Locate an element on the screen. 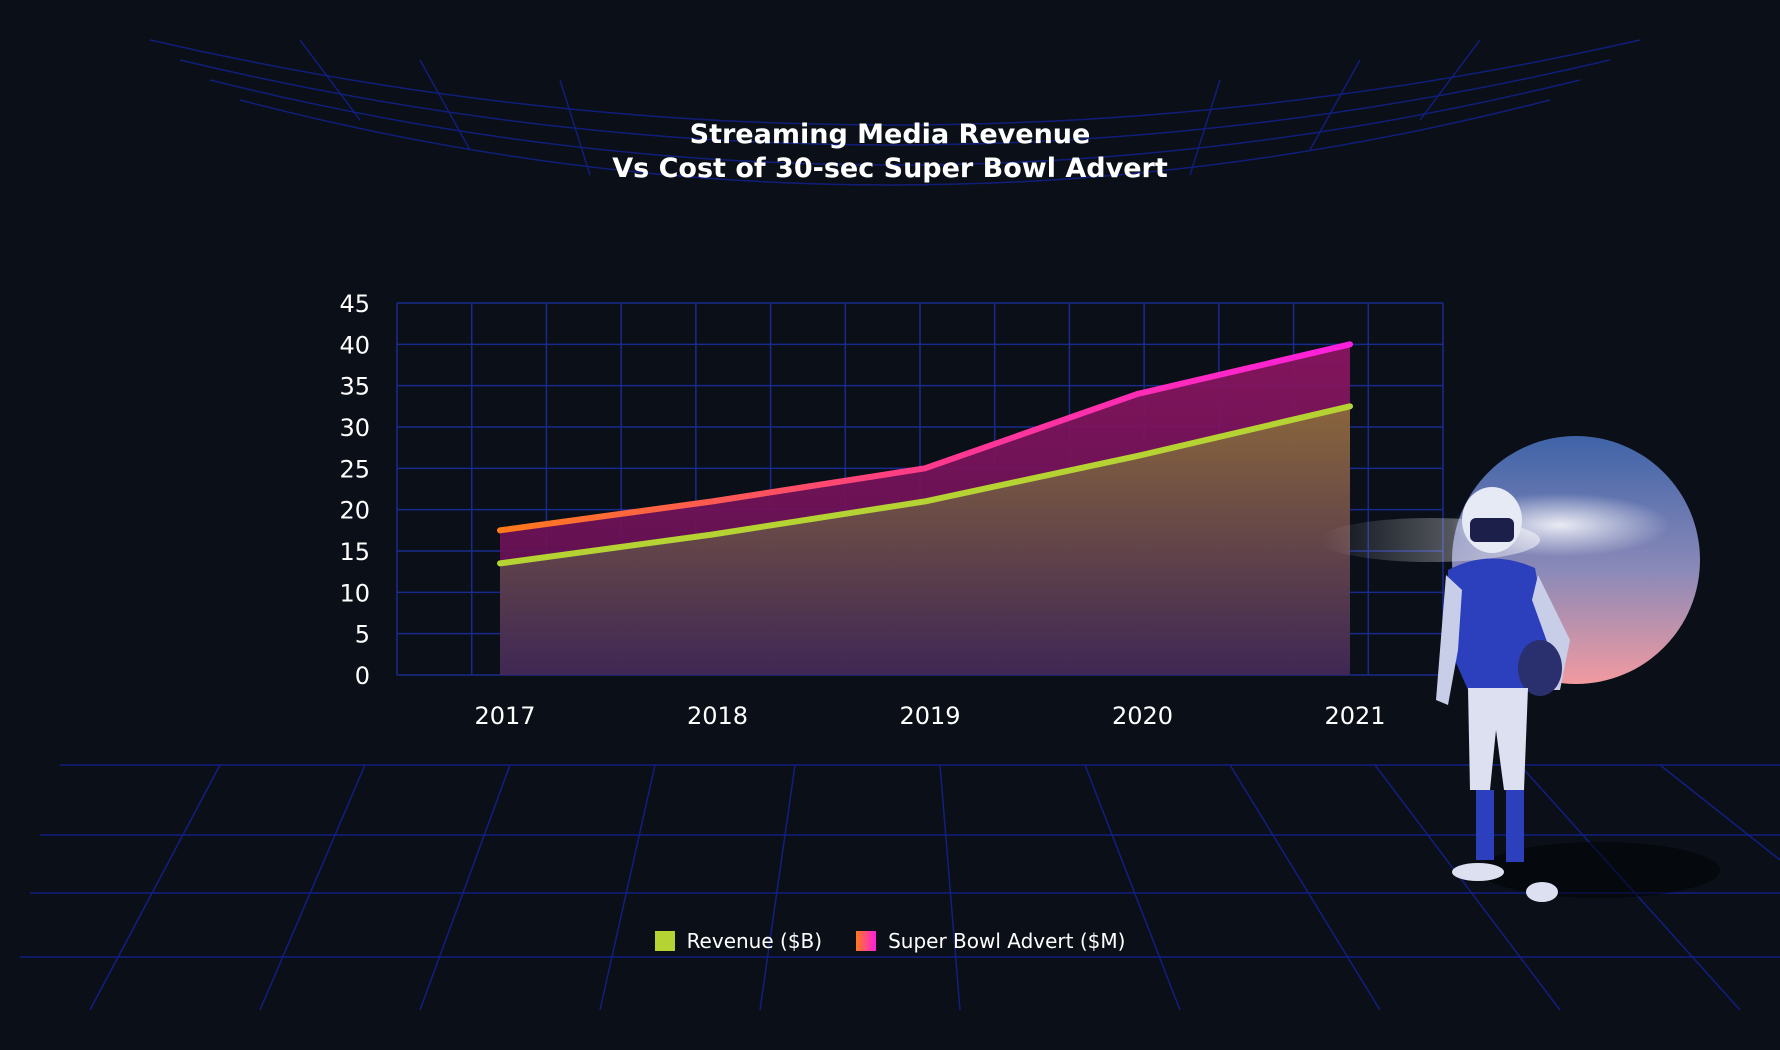  y-tick-label: 35 is located at coordinates (354, 387).